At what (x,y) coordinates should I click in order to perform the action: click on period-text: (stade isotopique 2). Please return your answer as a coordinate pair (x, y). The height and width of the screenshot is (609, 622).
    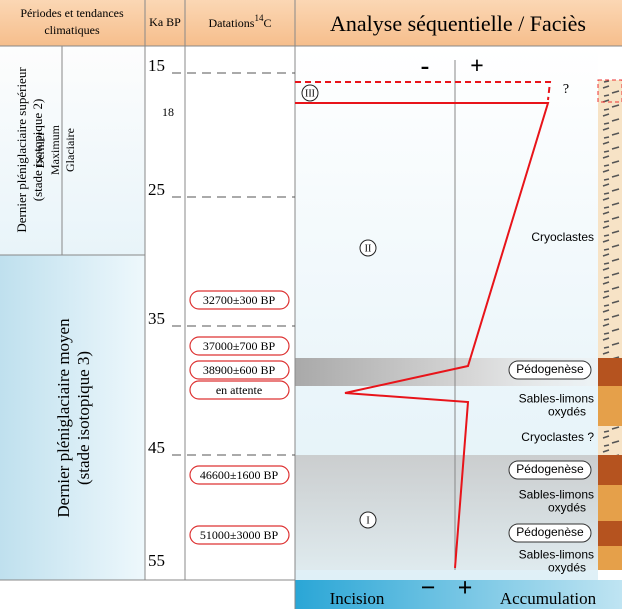
    Looking at the image, I should click on (37, 150).